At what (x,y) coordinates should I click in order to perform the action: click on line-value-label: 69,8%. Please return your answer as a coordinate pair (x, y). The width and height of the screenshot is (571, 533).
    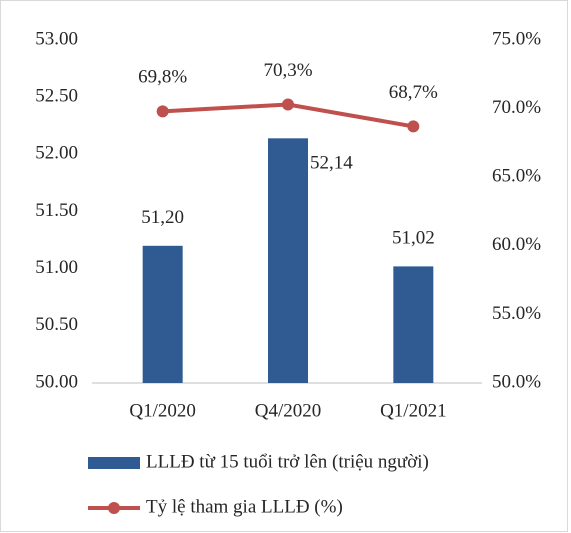
    Looking at the image, I should click on (162, 77).